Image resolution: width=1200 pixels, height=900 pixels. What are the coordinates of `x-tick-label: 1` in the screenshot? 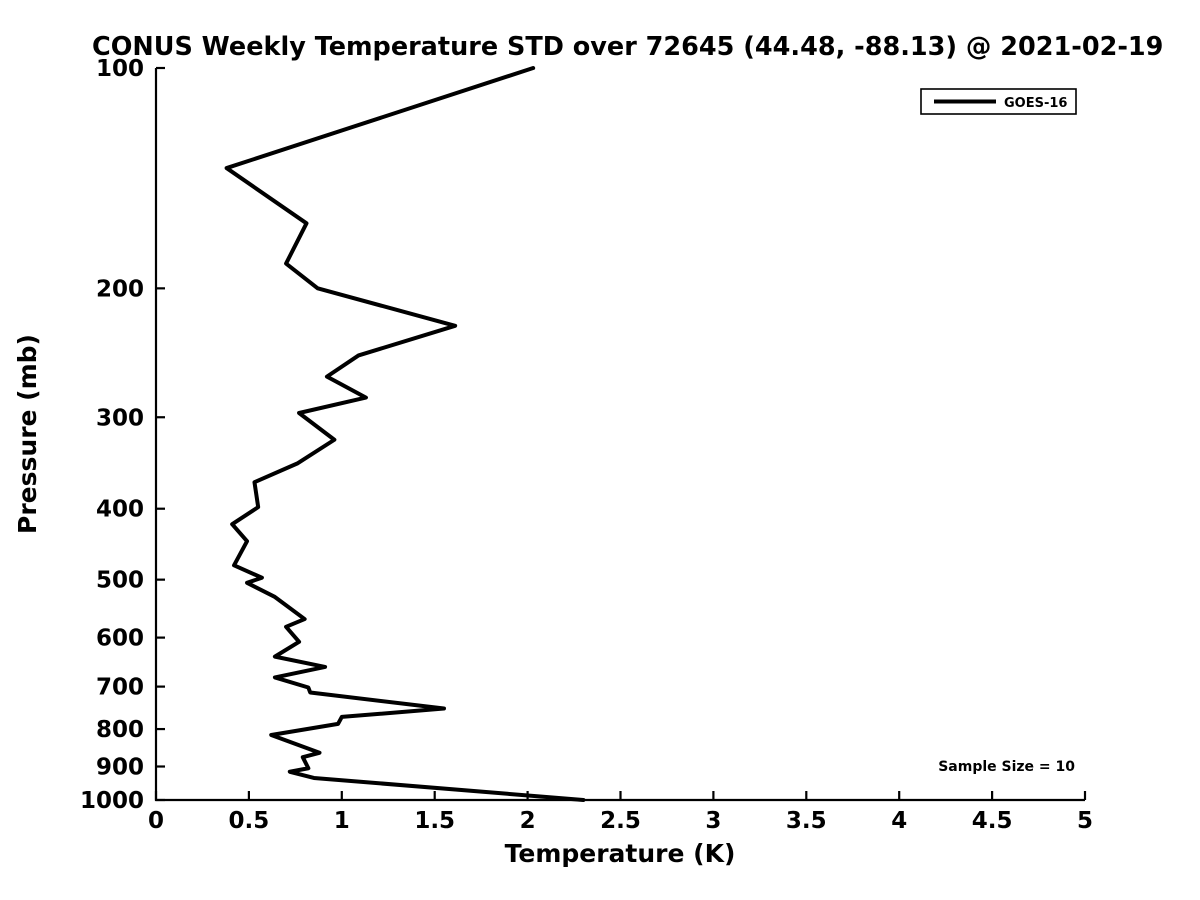 It's located at (342, 821).